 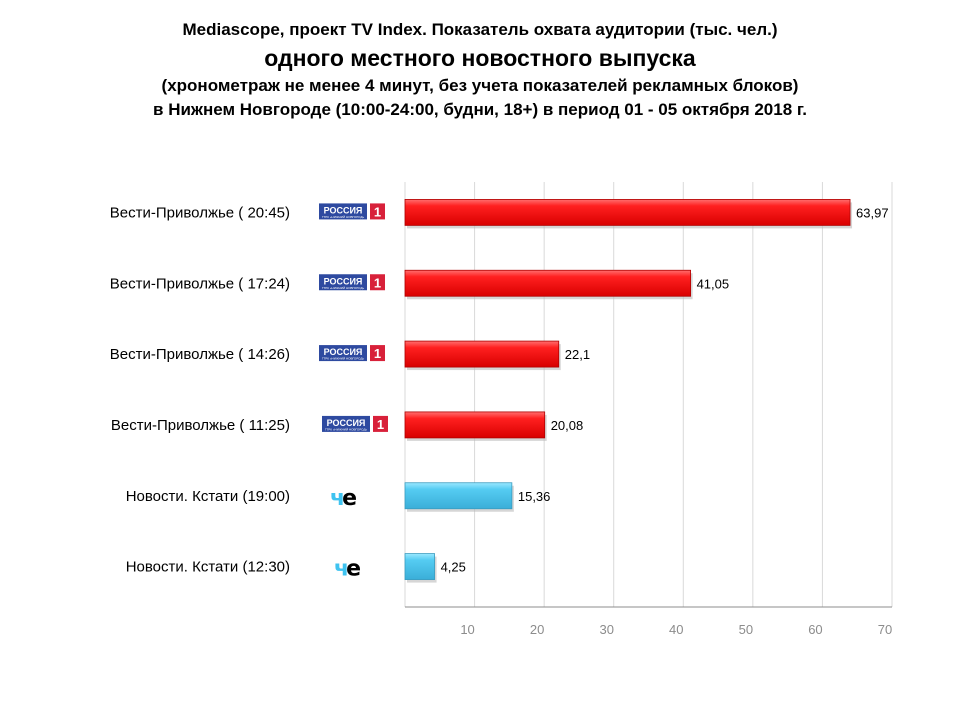 I want to click on category-label: Новости. Кстати (19:00), so click(x=208, y=496).